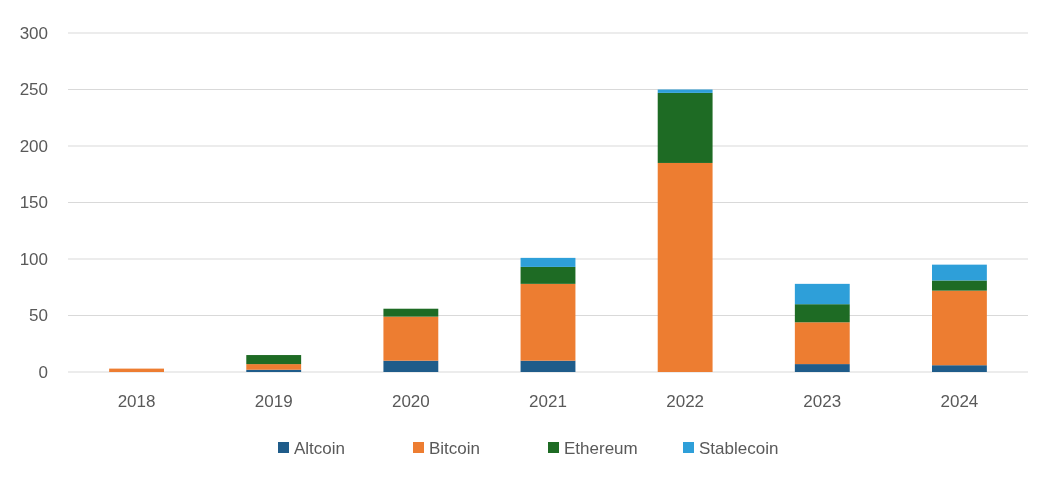 The width and height of the screenshot is (1057, 480). I want to click on x-tick-label: 2022, so click(685, 401).